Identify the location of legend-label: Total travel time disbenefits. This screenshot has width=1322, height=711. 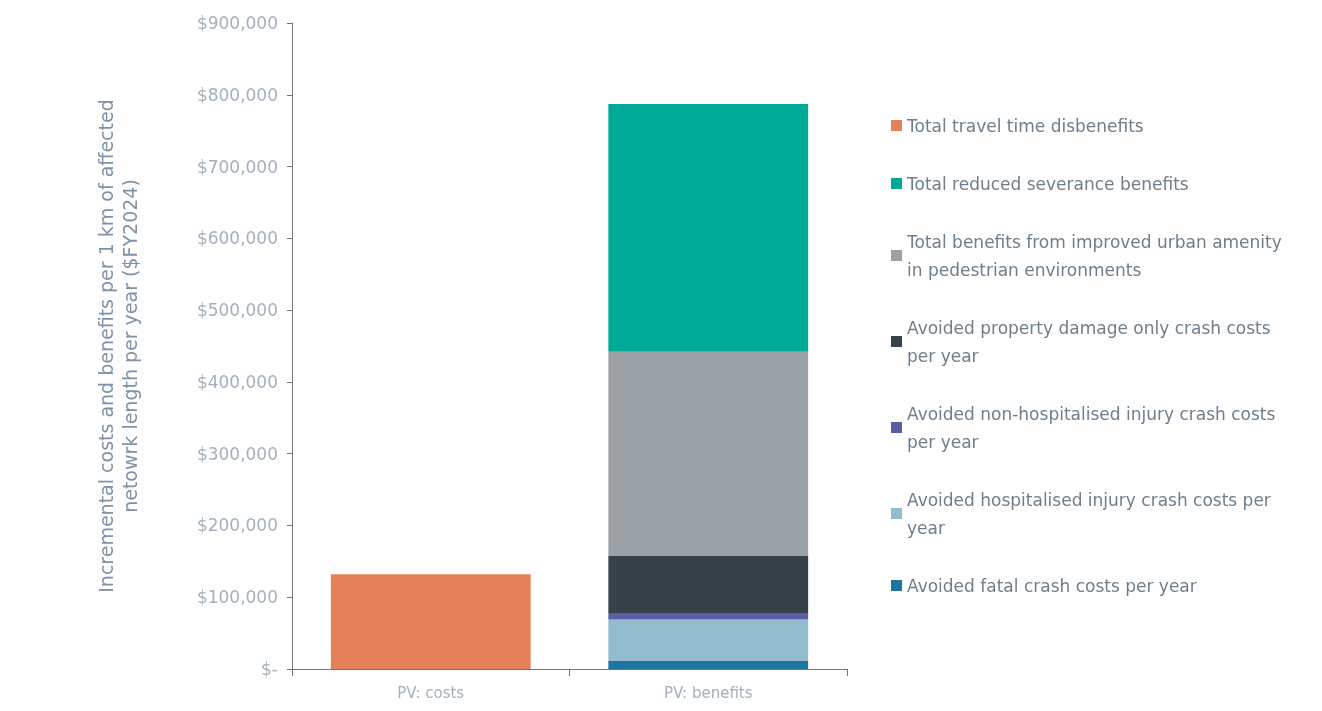
(1025, 125).